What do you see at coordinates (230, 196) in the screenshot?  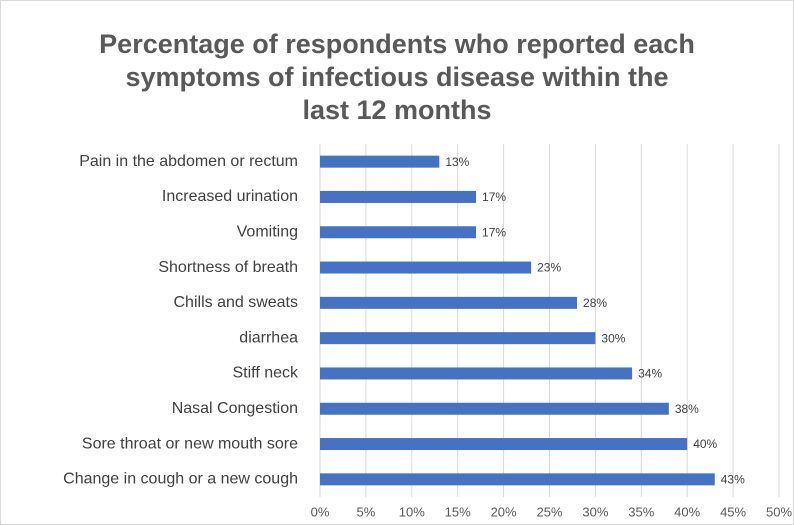 I see `y-tick-label: Increased urination` at bounding box center [230, 196].